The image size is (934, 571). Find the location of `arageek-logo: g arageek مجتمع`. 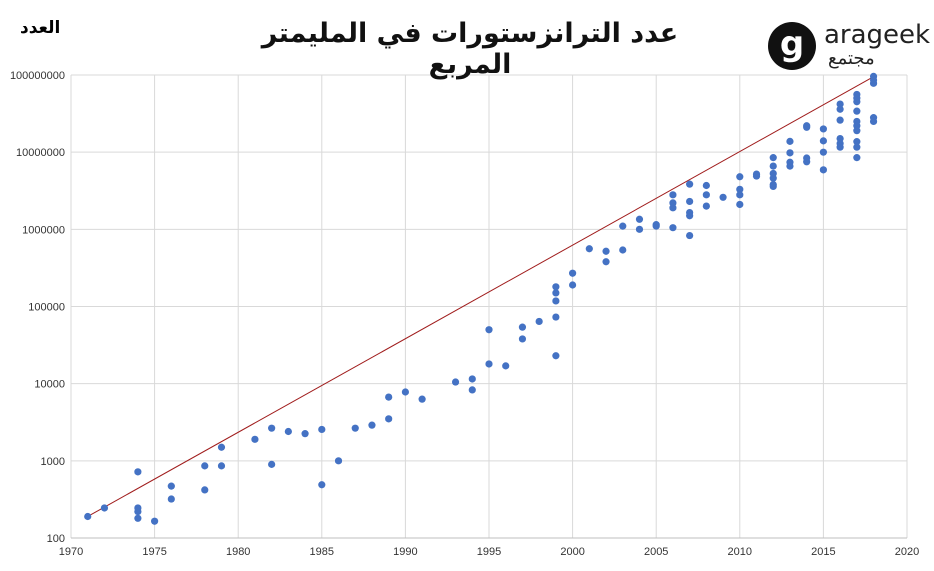

arageek-logo: g arageek مجتمع is located at coordinates (849, 47).